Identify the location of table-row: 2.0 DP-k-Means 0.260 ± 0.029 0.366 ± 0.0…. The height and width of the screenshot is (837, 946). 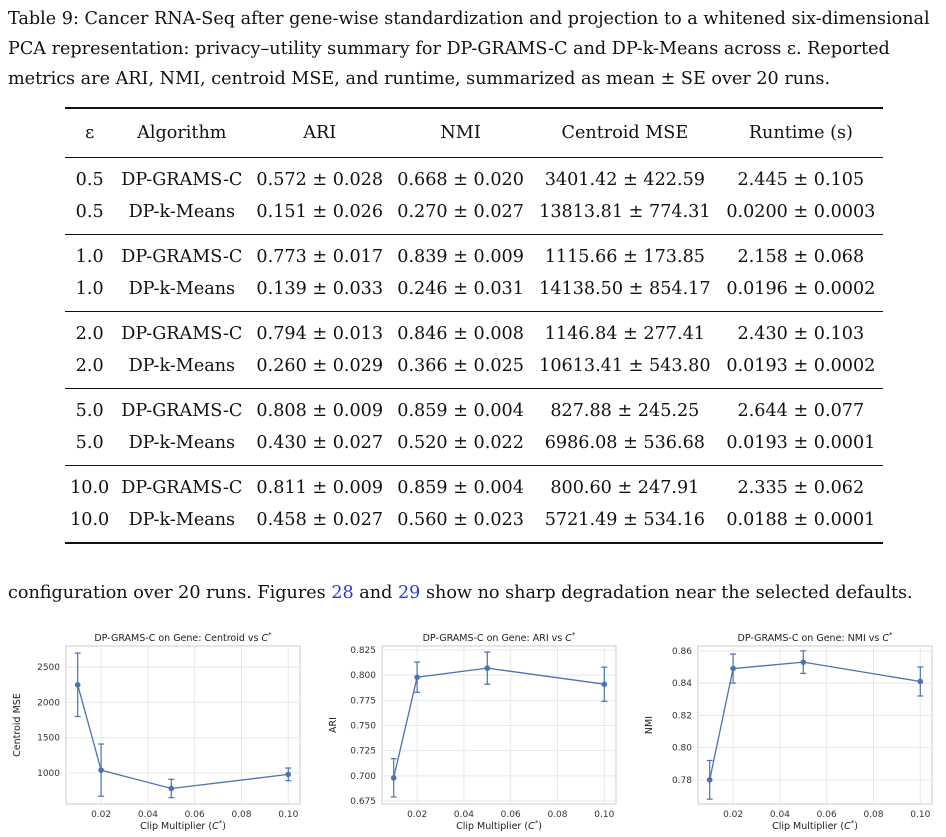
(474, 369).